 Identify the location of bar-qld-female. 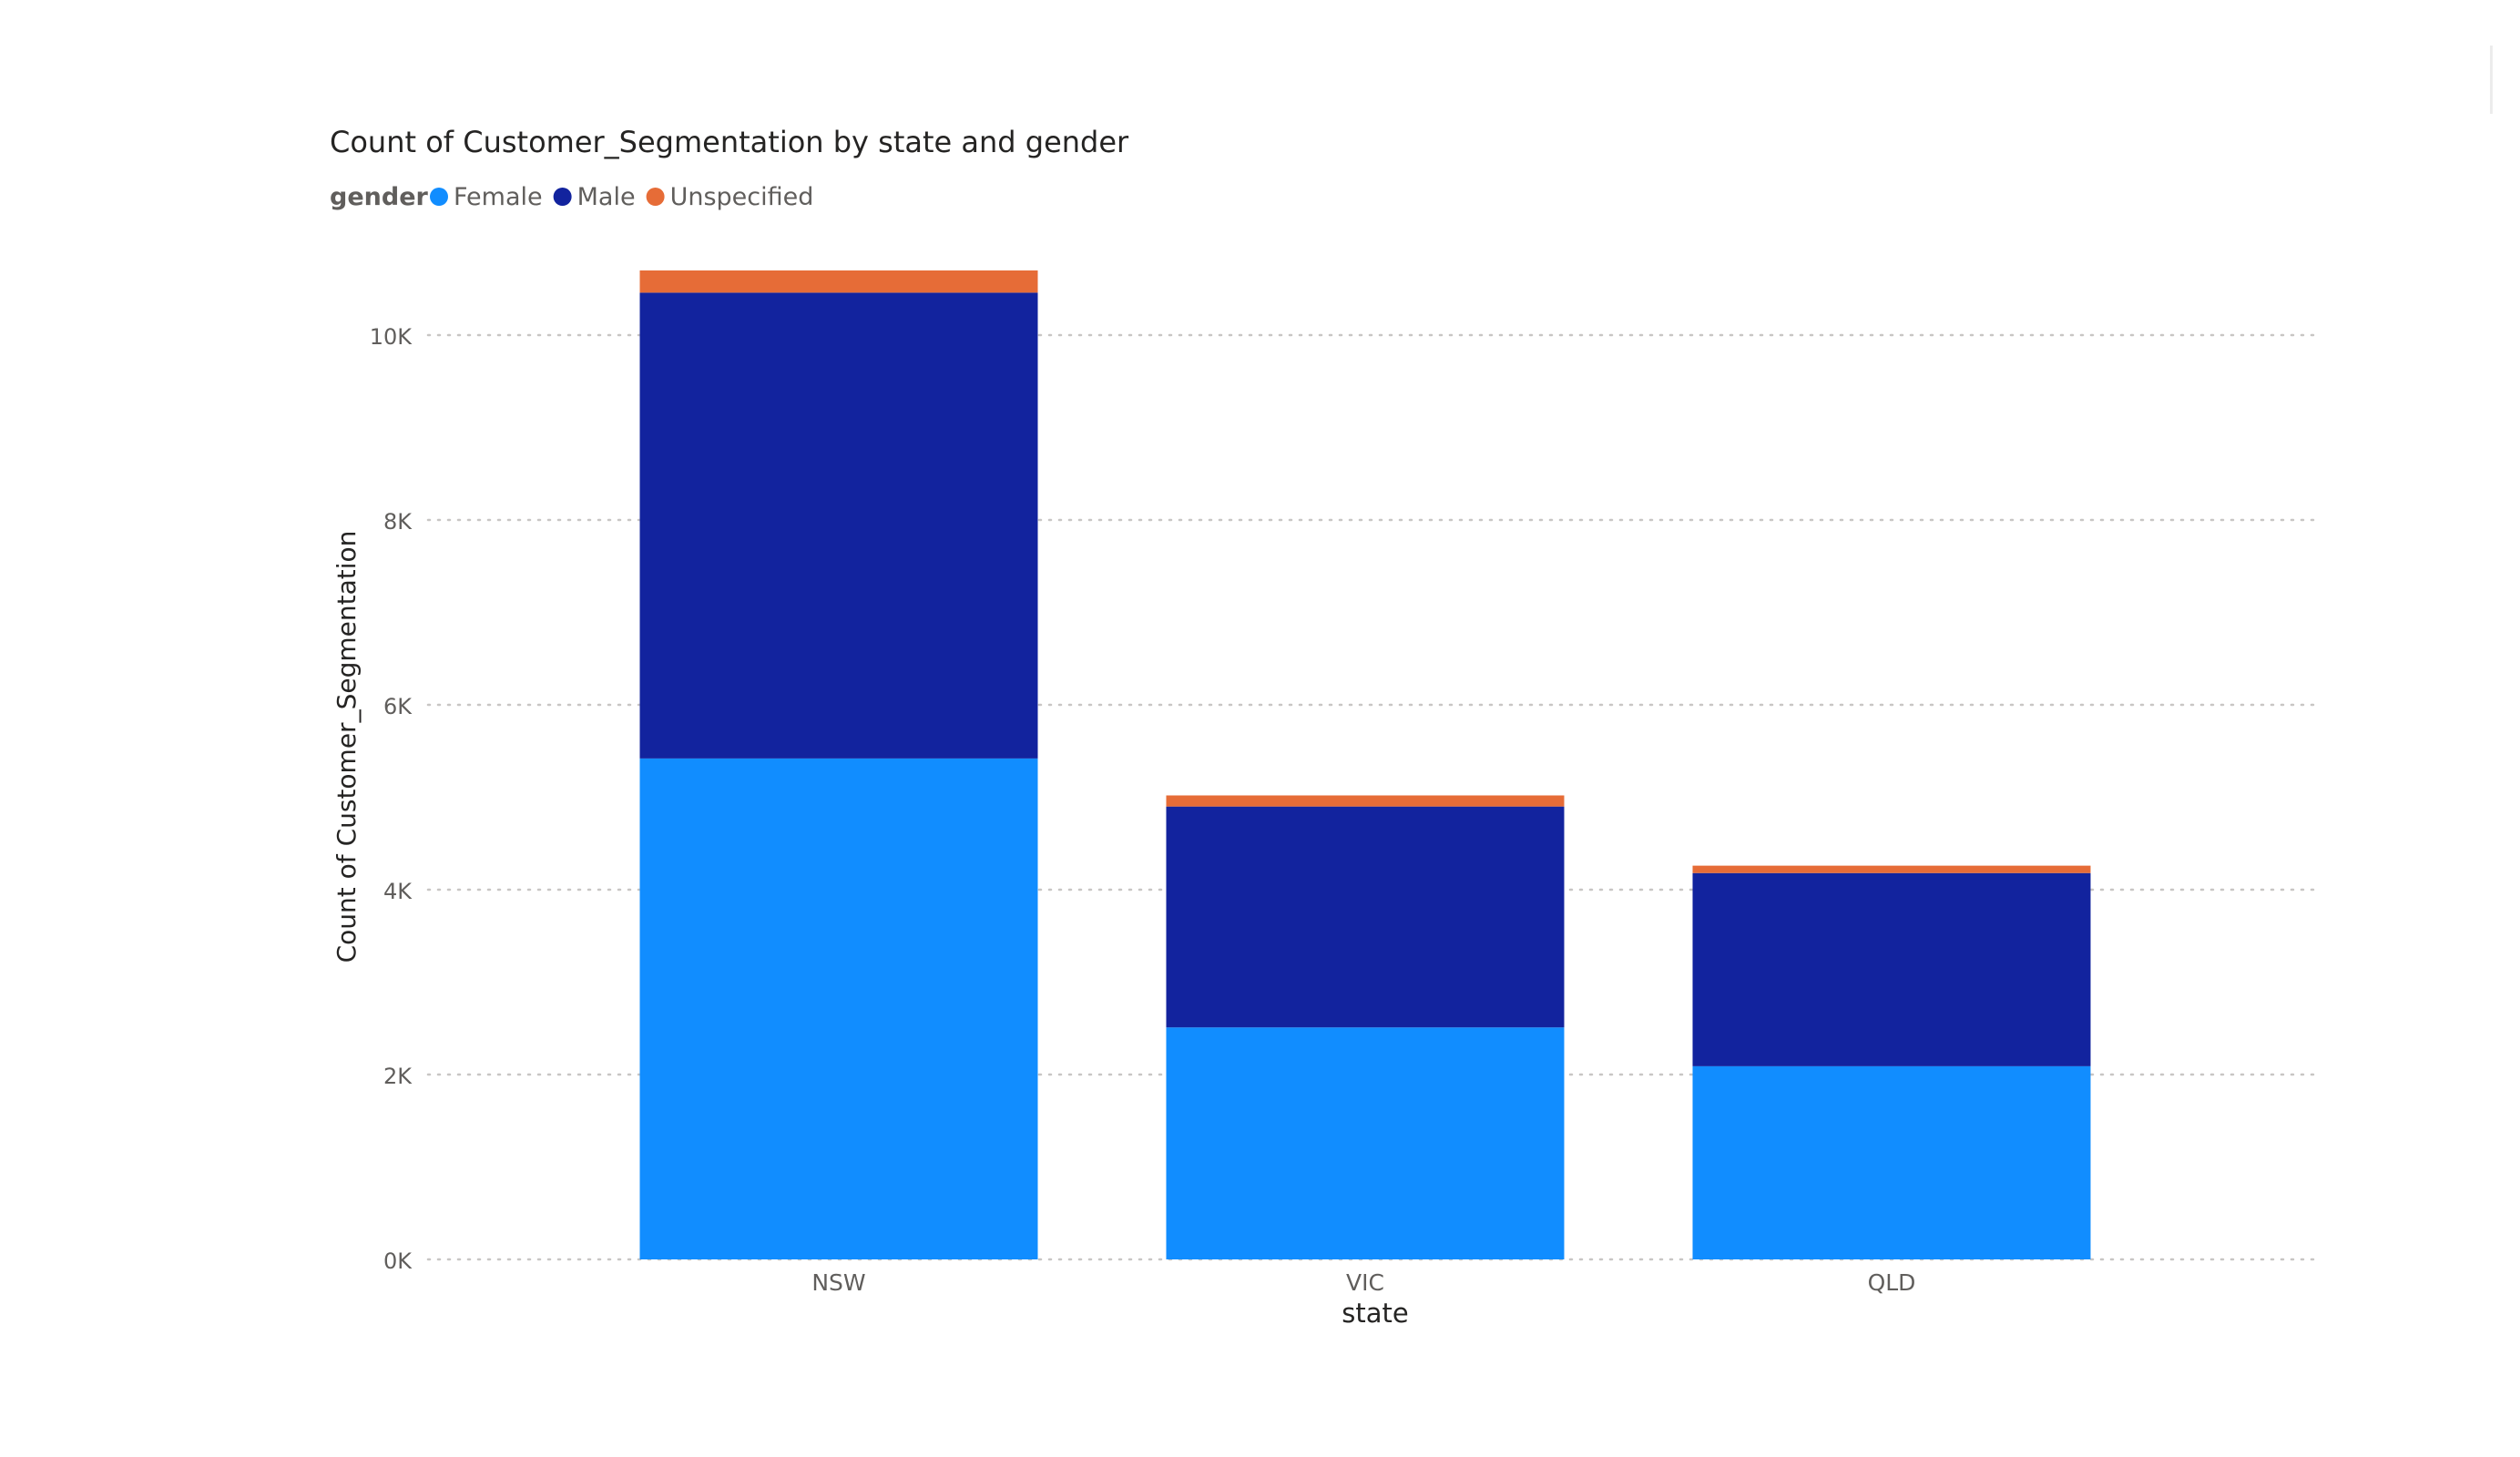
(1891, 1162).